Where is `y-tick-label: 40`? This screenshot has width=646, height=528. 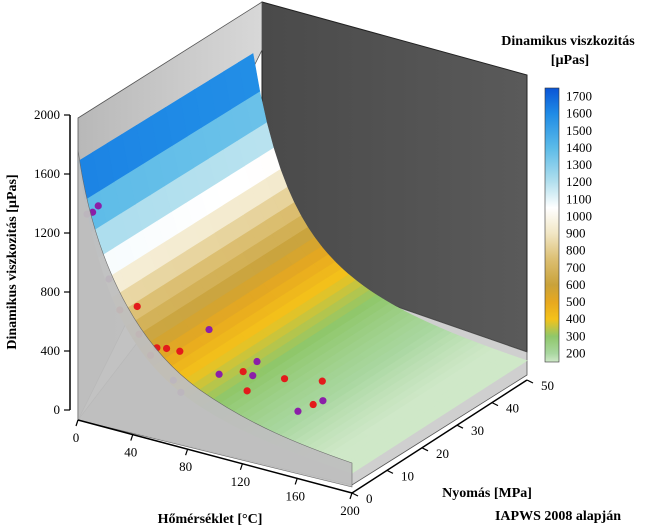 y-tick-label: 40 is located at coordinates (512, 408).